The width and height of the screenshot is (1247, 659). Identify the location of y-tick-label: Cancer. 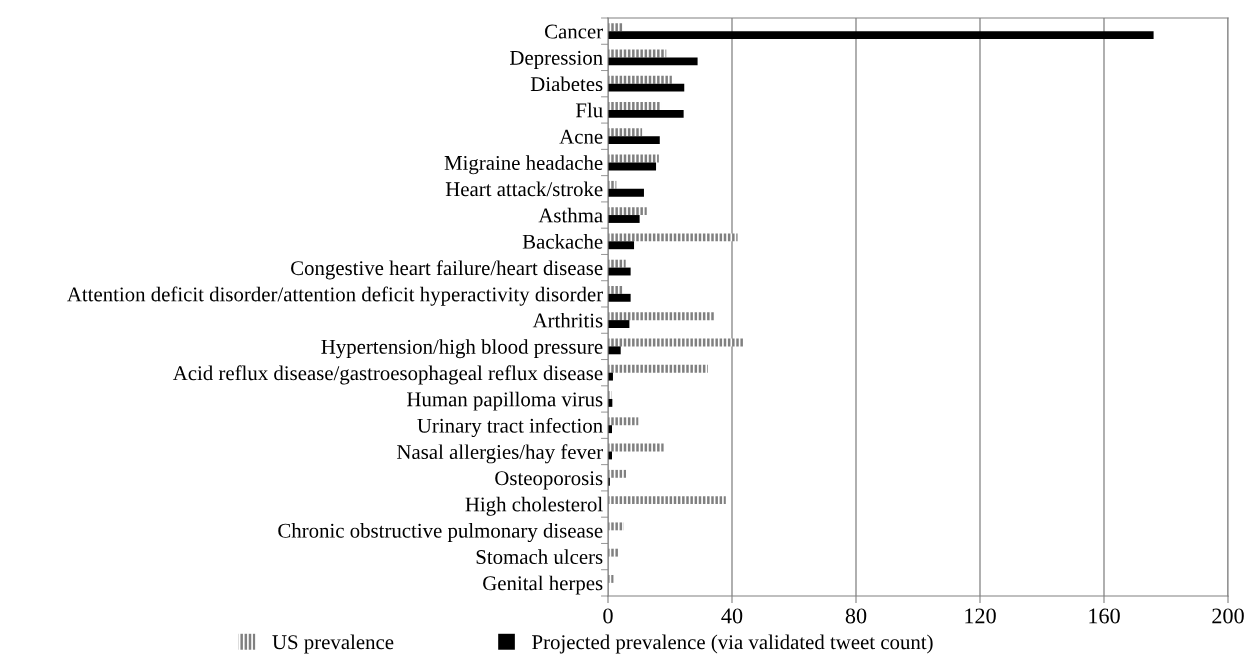
(574, 31).